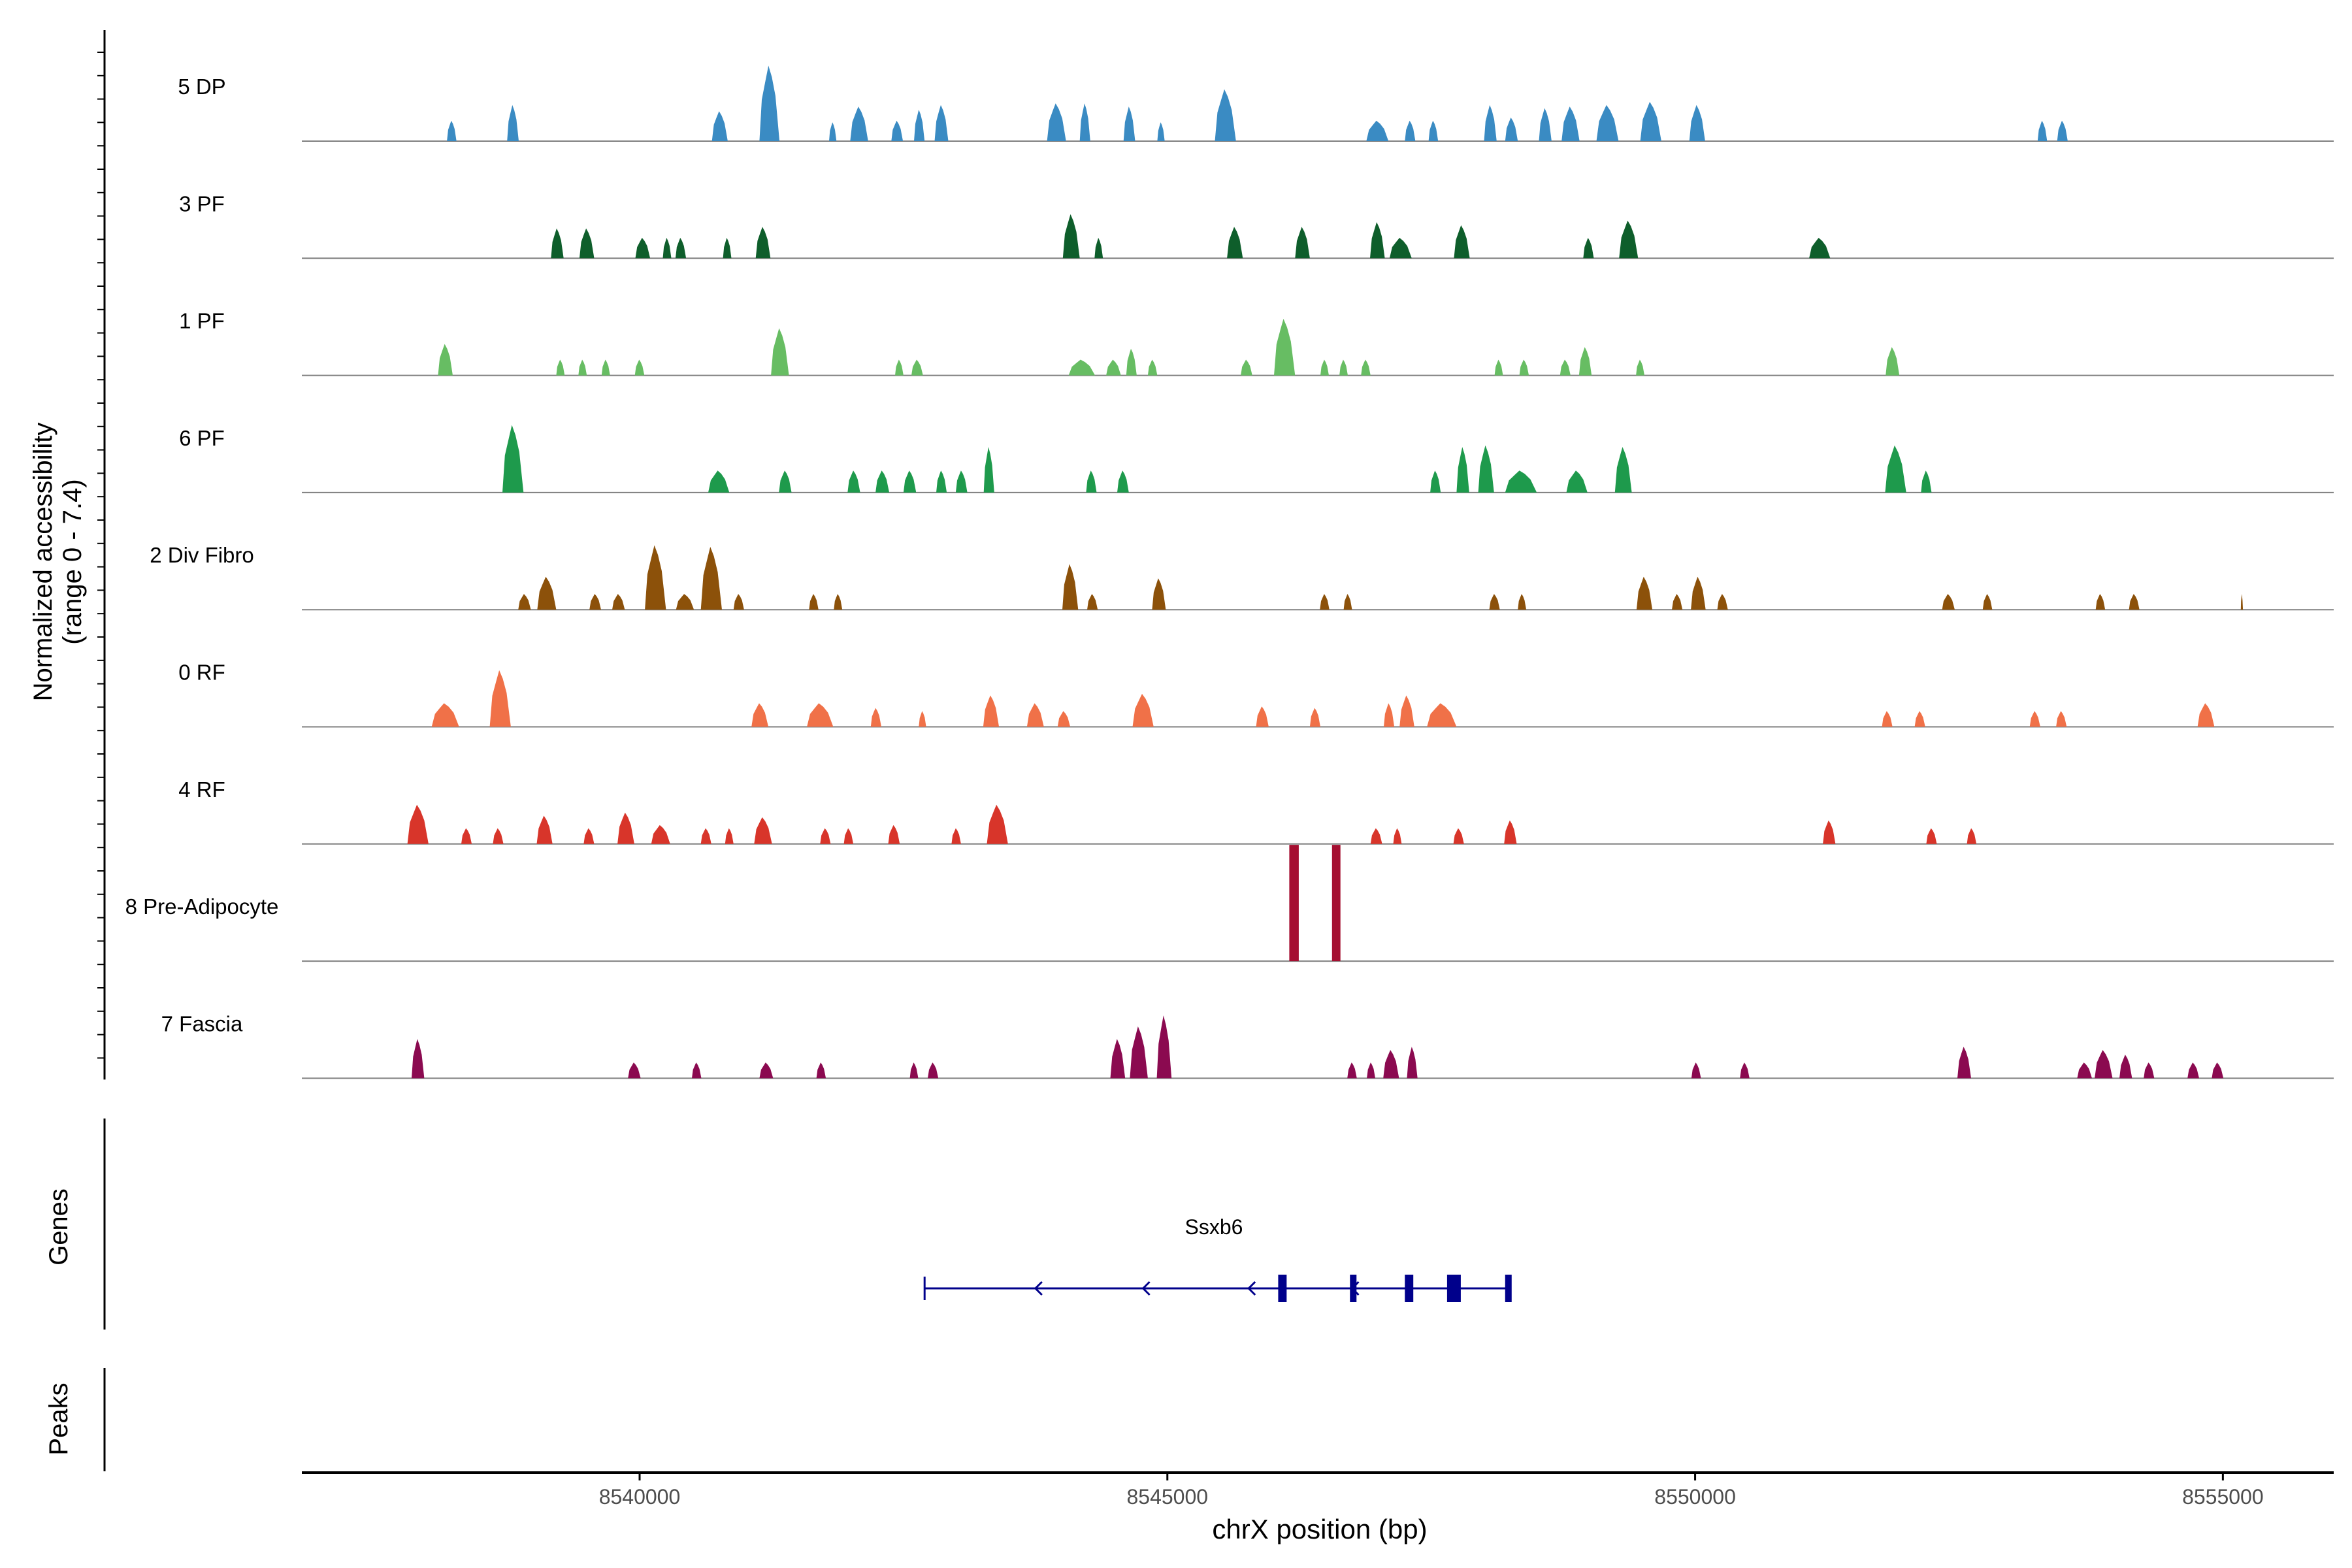  I want to click on y-axis-title-line2: (range 0 - 7.4), so click(72, 561).